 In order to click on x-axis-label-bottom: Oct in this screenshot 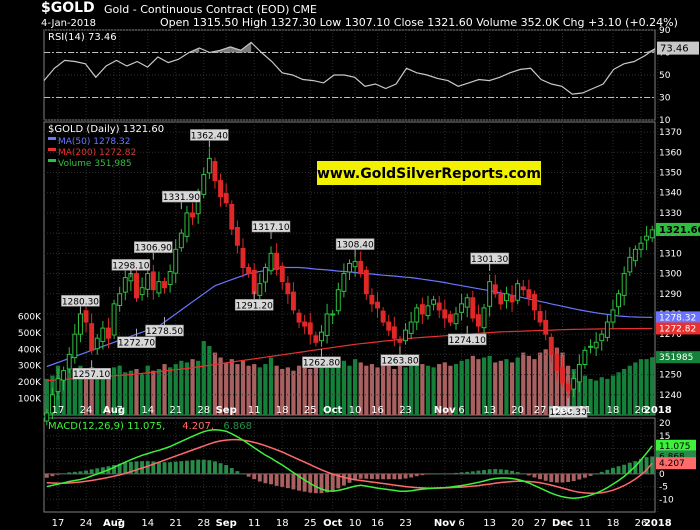, I will do `click(332, 523)`.